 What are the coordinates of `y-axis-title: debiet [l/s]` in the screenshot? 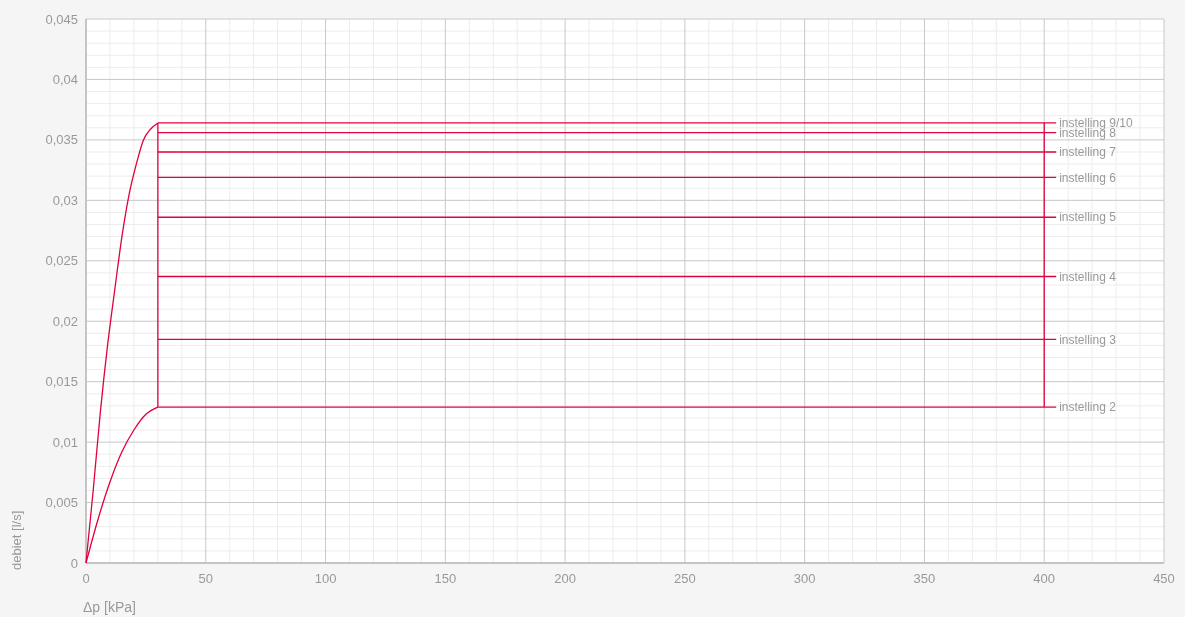 It's located at (16, 540).